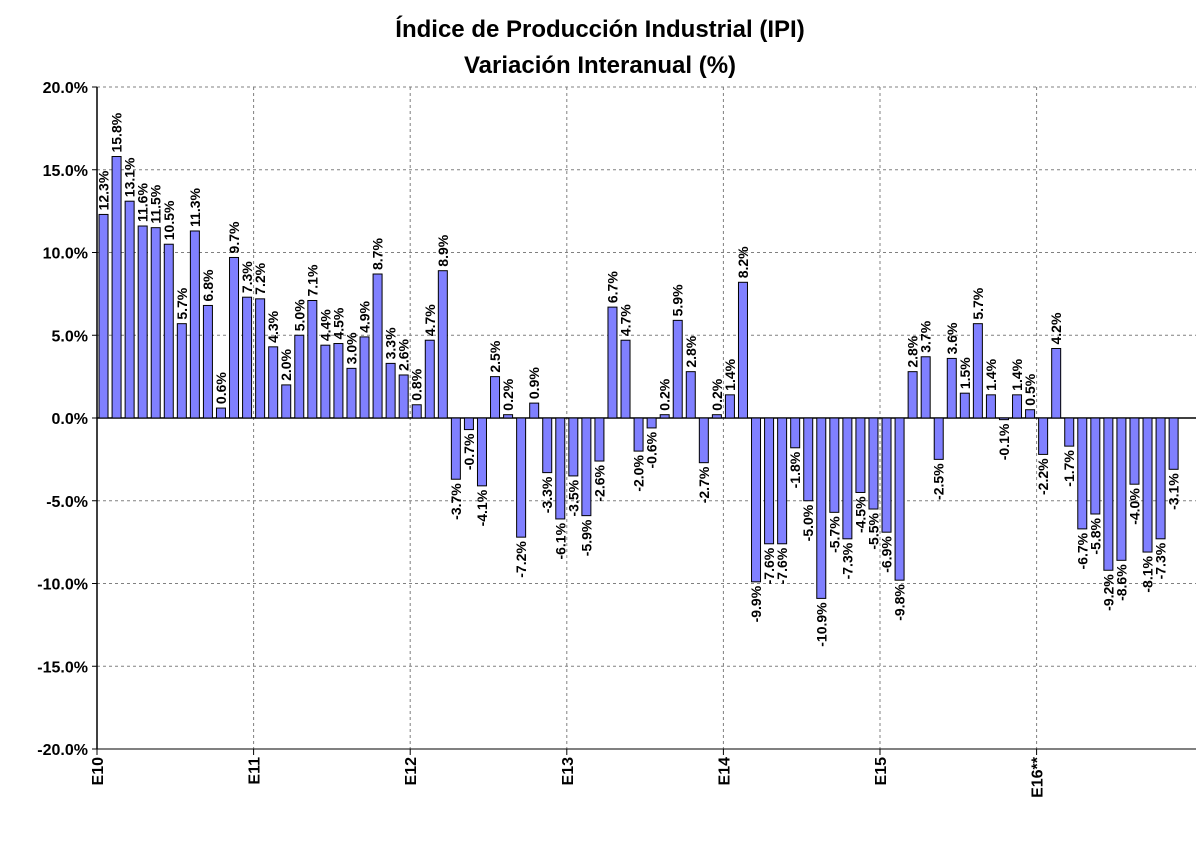 This screenshot has height=850, width=1200. What do you see at coordinates (299, 315) in the screenshot?
I see `data-label: 5.0%` at bounding box center [299, 315].